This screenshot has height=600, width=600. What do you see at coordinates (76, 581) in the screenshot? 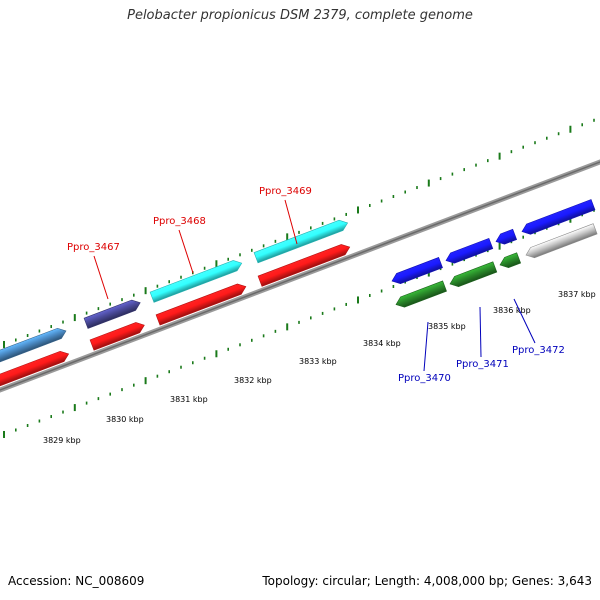
I see `accession-label: Accession: NC_008609` at bounding box center [76, 581].